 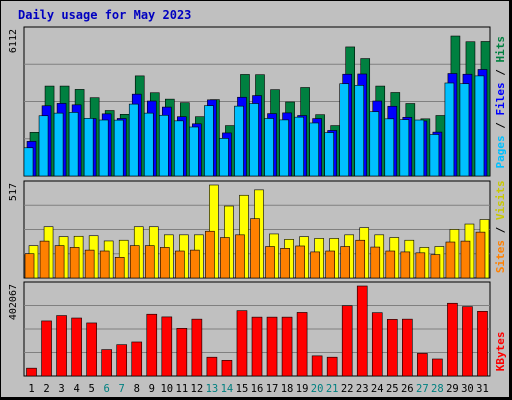 What do you see at coordinates (302, 389) in the screenshot?
I see `day-label-19: 19` at bounding box center [302, 389].